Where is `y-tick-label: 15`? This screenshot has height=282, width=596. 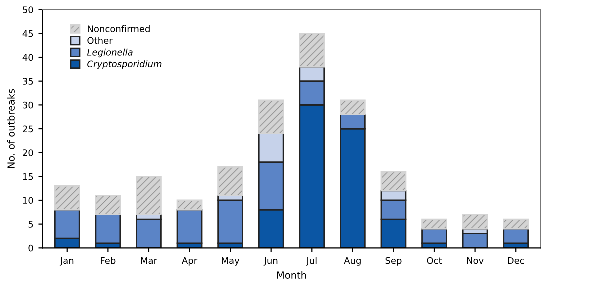 y-tick-label: 15 is located at coordinates (28, 177).